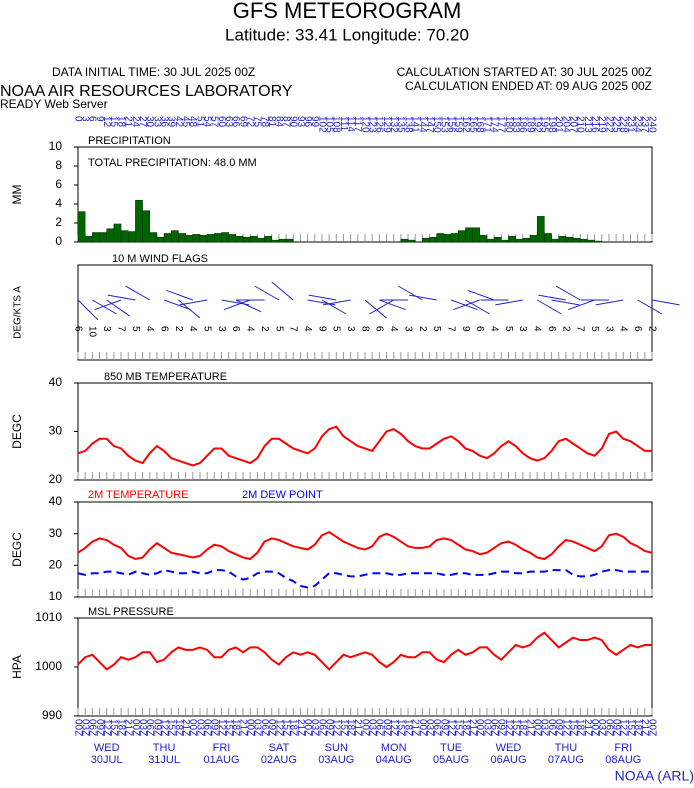 This screenshot has height=788, width=694. What do you see at coordinates (56, 501) in the screenshot?
I see `y-tick-label: 40` at bounding box center [56, 501].